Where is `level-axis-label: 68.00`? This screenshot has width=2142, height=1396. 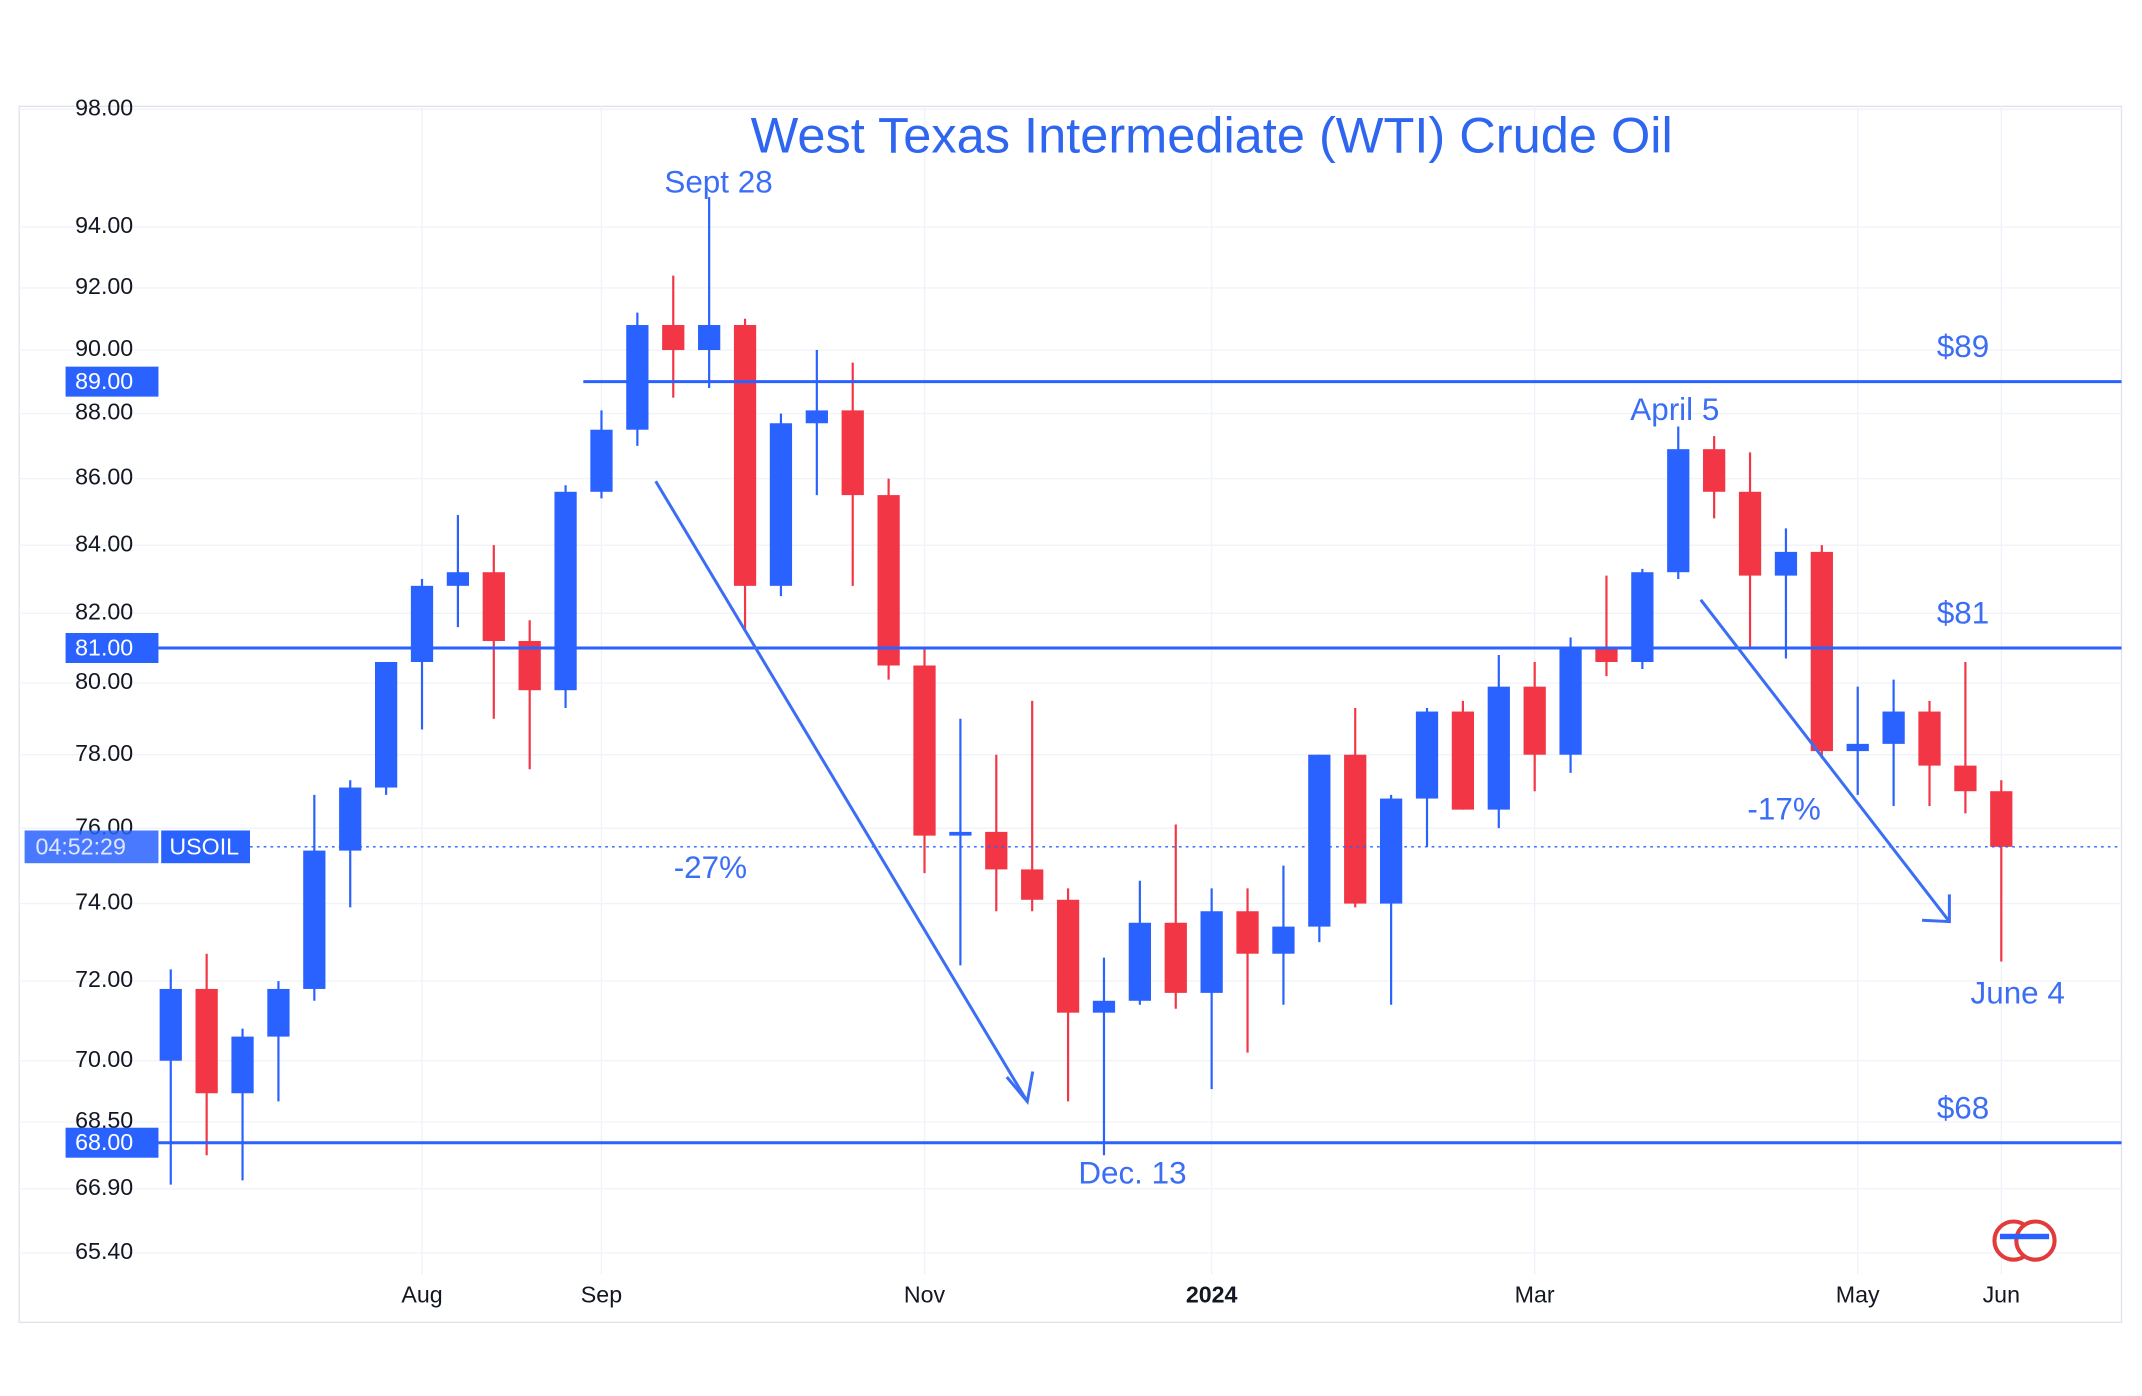
level-axis-label: 68.00 is located at coordinates (104, 1142).